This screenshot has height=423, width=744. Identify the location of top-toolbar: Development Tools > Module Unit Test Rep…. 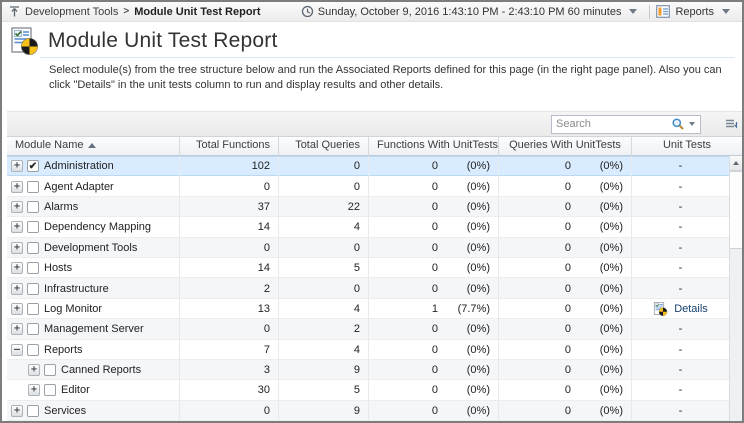
(372, 12).